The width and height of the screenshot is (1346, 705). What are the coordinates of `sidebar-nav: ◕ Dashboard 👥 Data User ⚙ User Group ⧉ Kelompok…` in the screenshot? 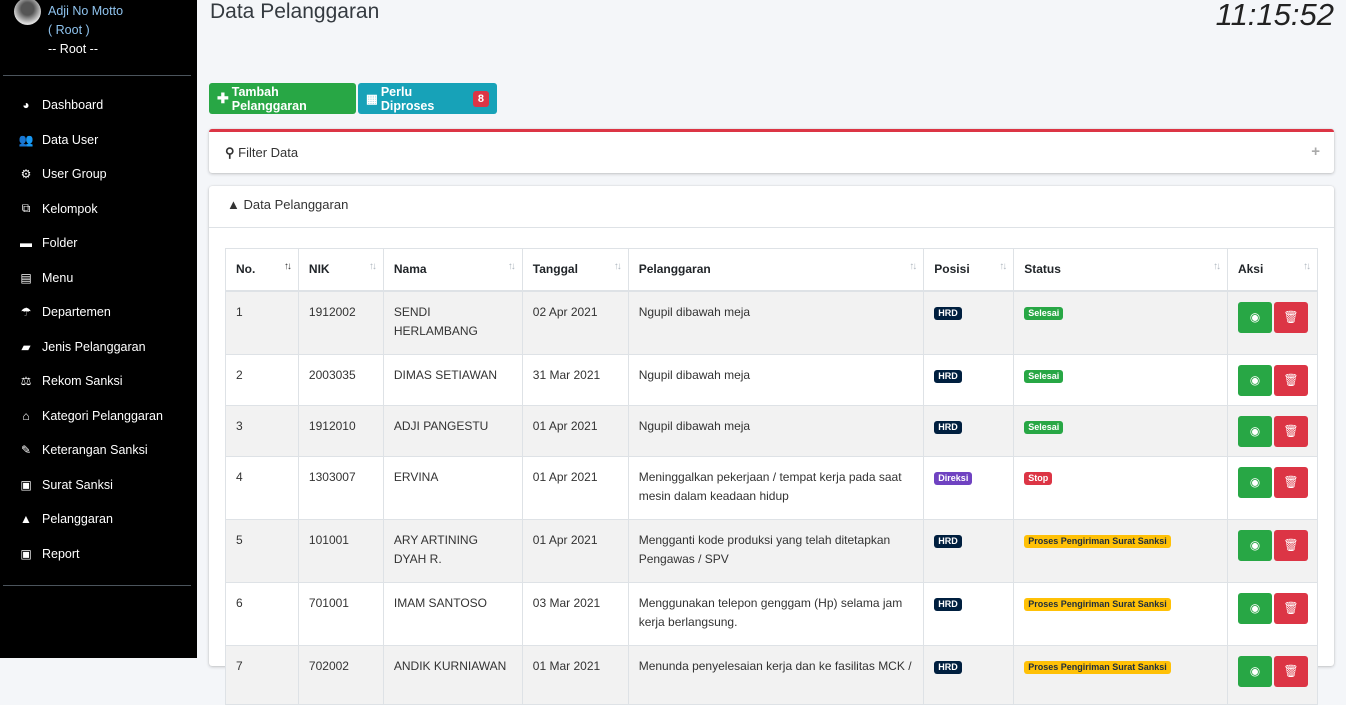 It's located at (98, 329).